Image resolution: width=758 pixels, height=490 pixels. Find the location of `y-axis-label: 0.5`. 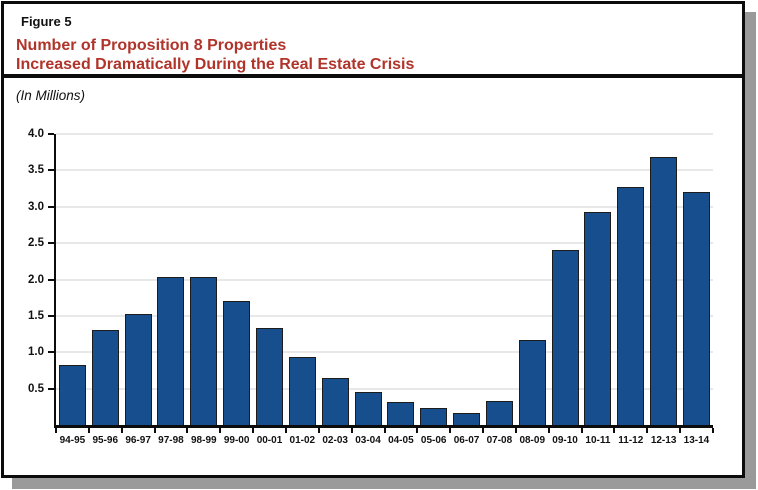

y-axis-label: 0.5 is located at coordinates (36, 388).